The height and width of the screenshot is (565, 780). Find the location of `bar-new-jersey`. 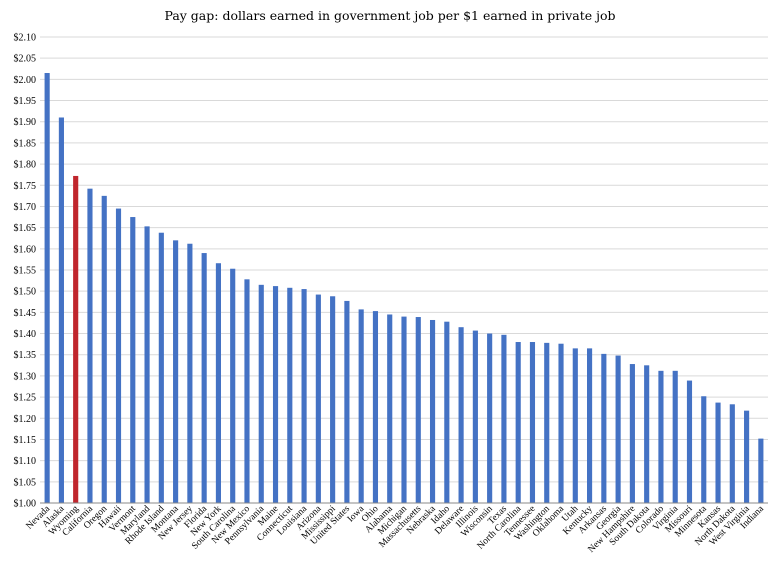

bar-new-jersey is located at coordinates (190, 373).